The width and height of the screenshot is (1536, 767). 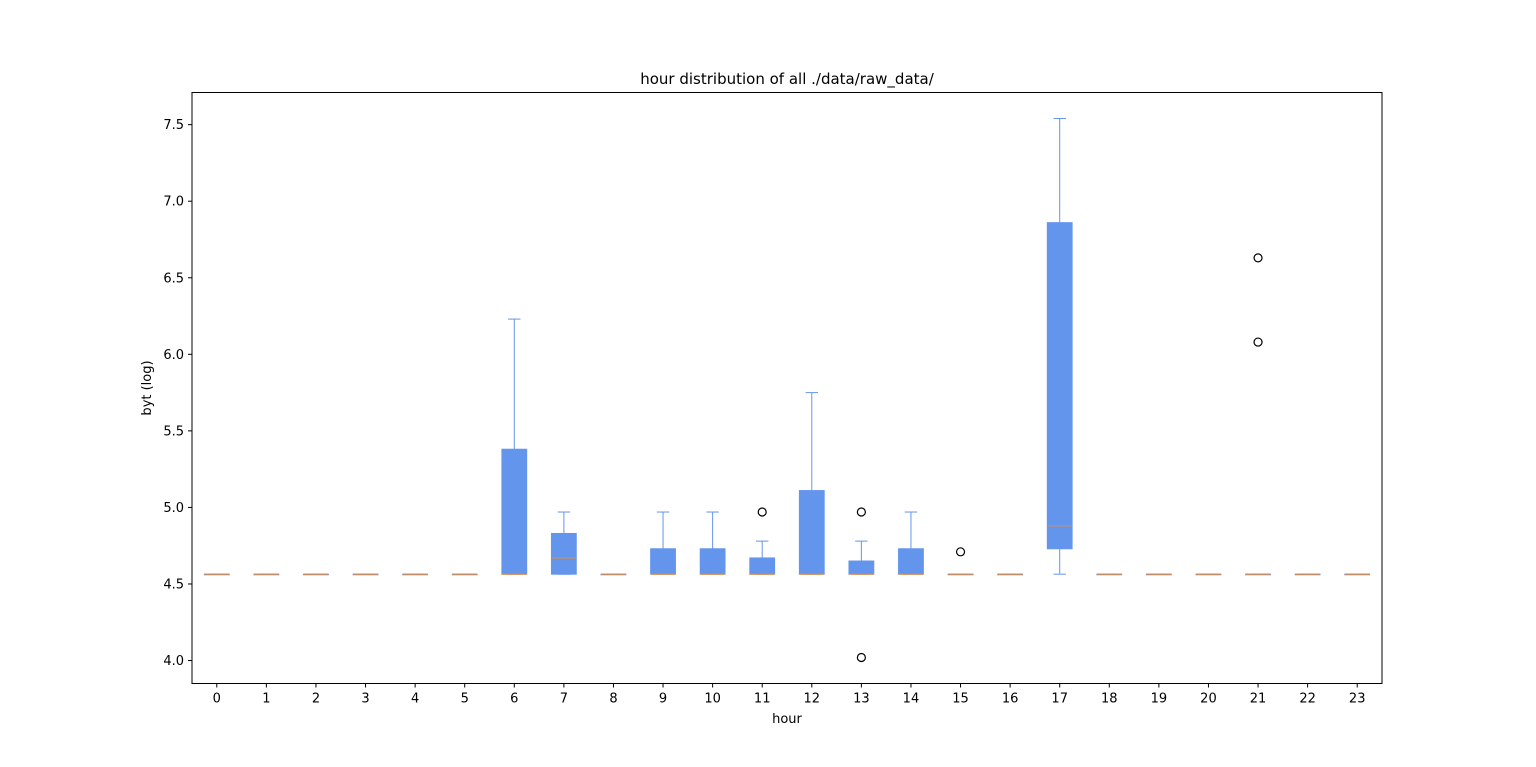 What do you see at coordinates (564, 699) in the screenshot?
I see `x-tick-label: 7` at bounding box center [564, 699].